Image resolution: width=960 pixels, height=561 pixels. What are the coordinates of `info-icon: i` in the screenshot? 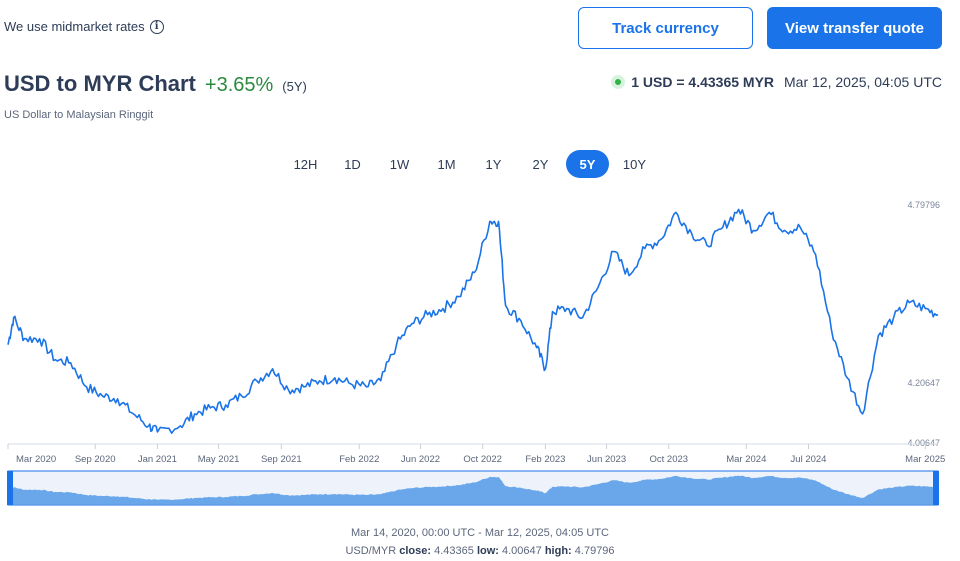 It's located at (156, 26).